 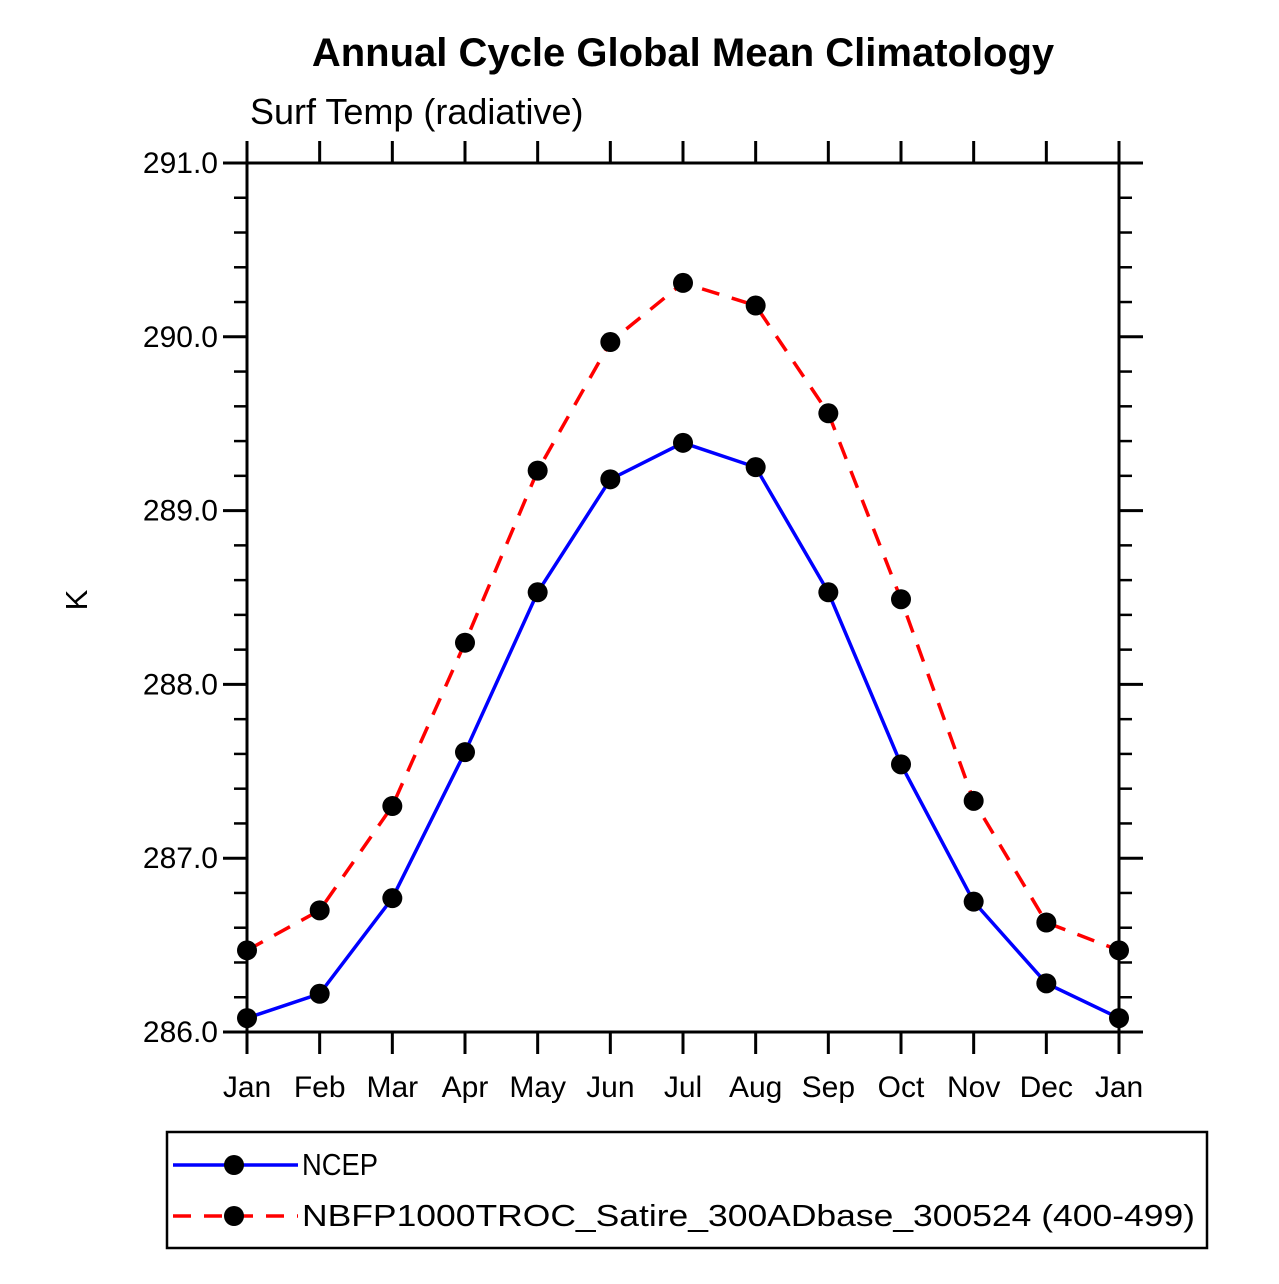 I want to click on y-axis-title: K, so click(x=76, y=599).